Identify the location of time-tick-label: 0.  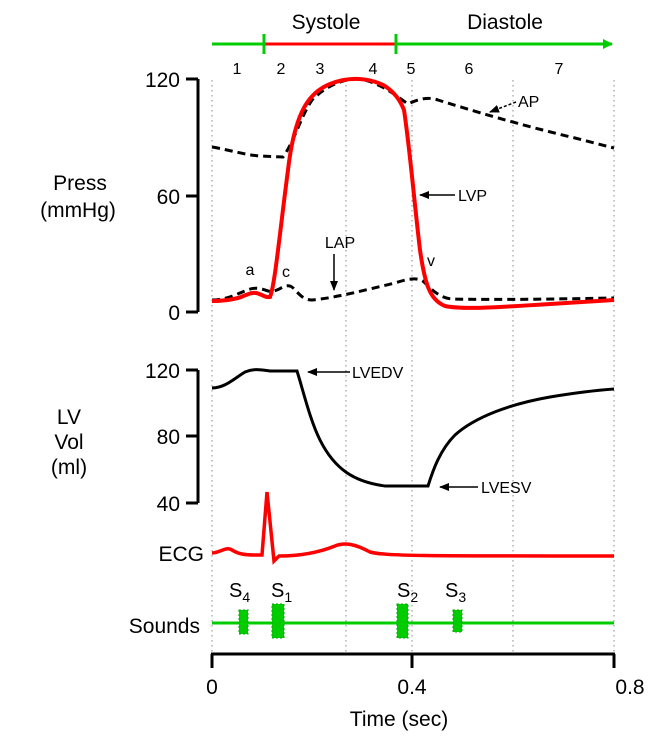
(212, 687).